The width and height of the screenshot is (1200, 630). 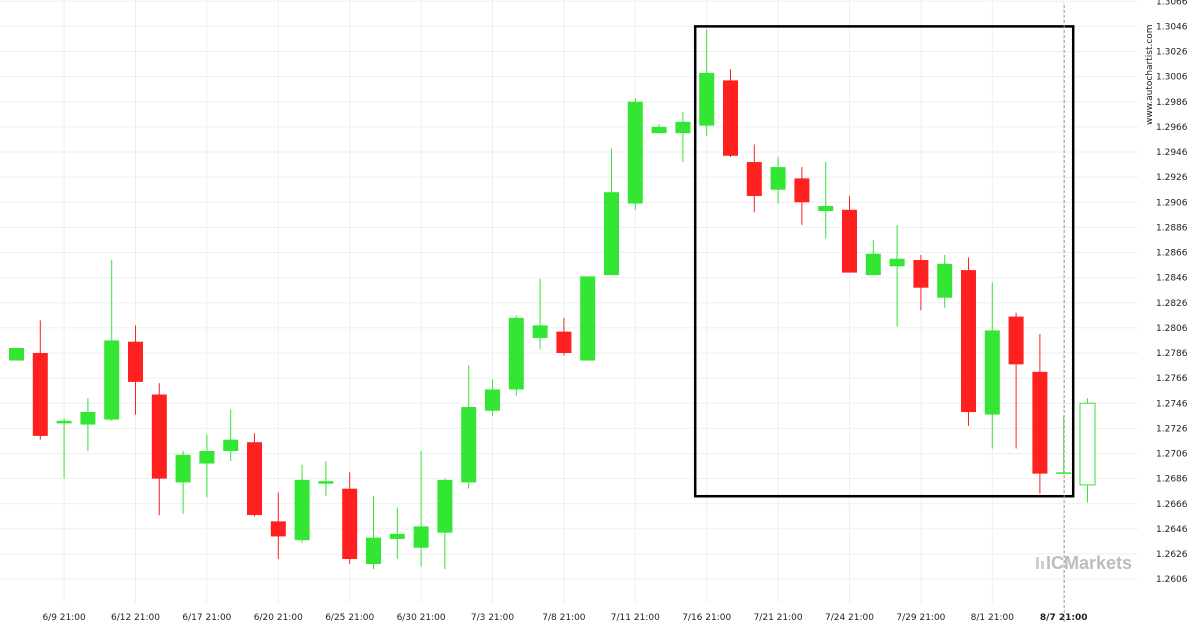 What do you see at coordinates (1172, 27) in the screenshot?
I see `y-tick-label: 1.3046` at bounding box center [1172, 27].